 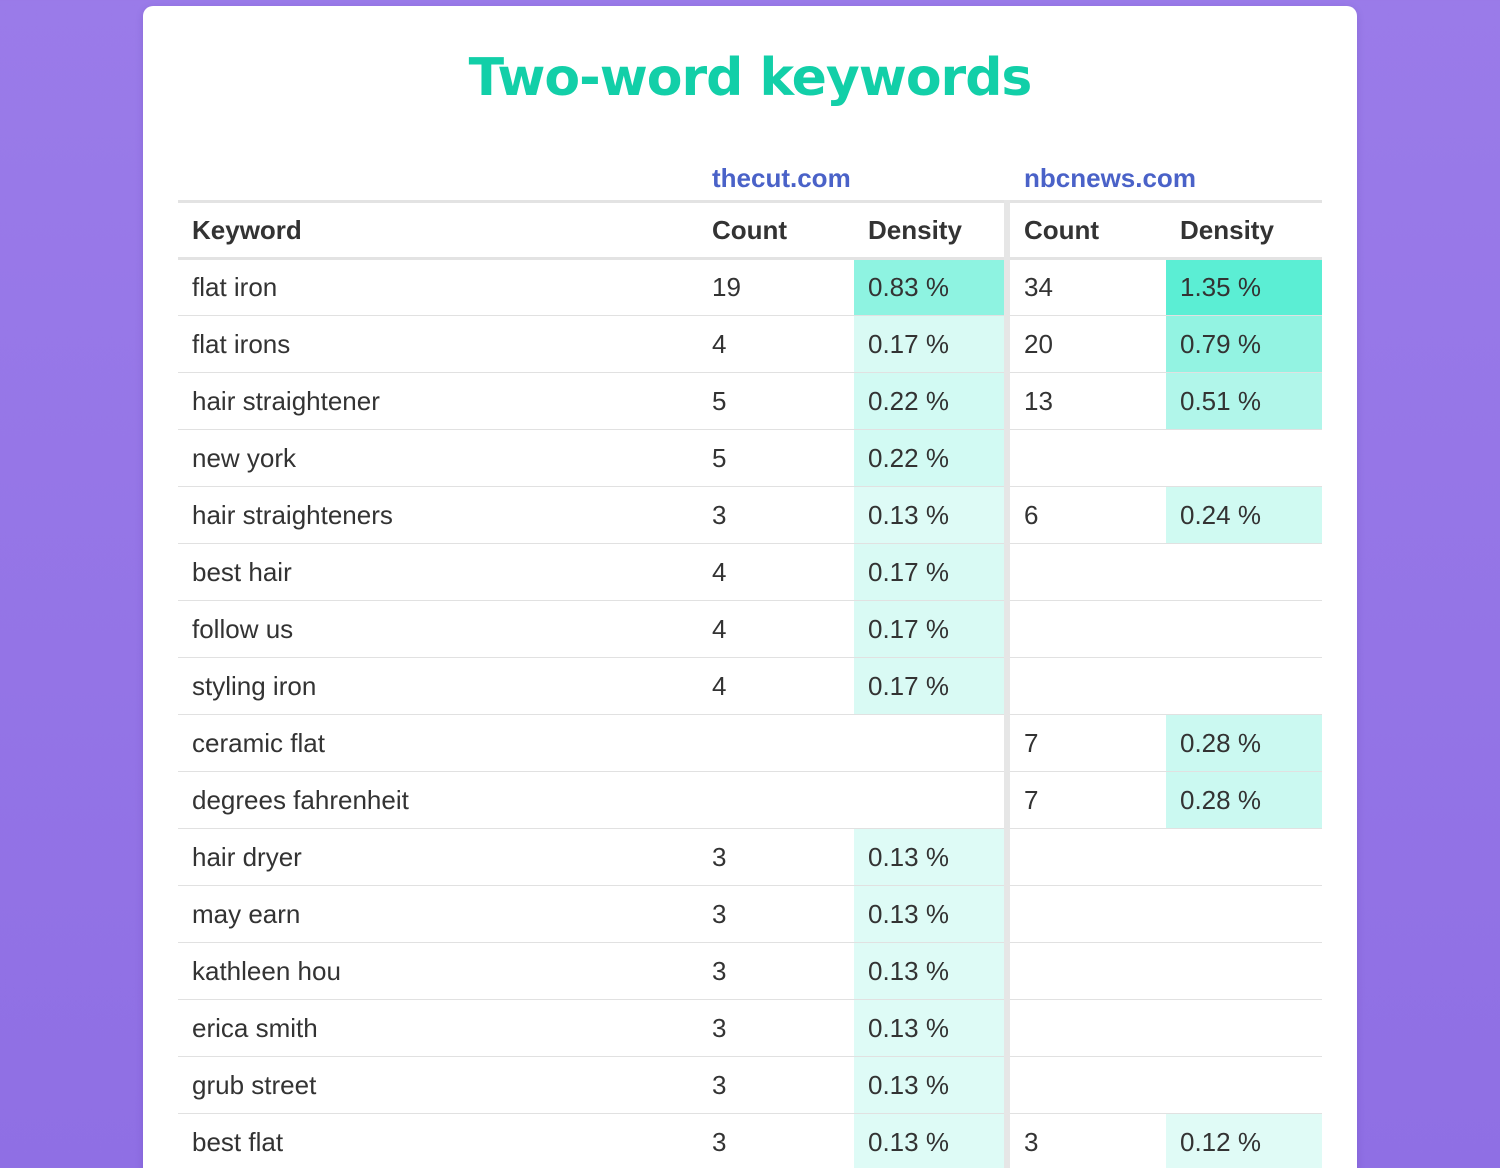 What do you see at coordinates (1110, 178) in the screenshot?
I see `site-link-2: nbcnews.com` at bounding box center [1110, 178].